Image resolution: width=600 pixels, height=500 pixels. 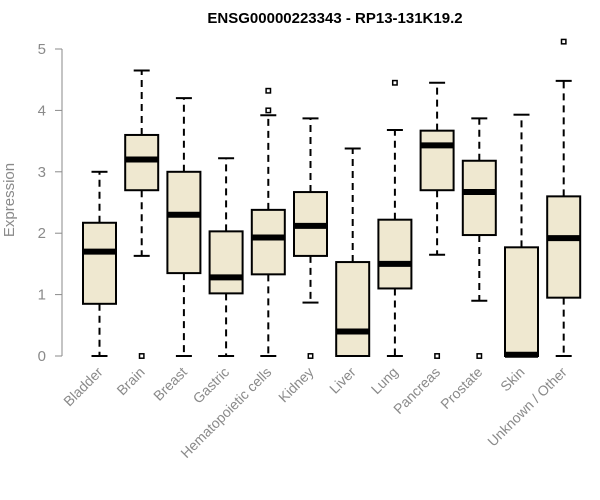 I want to click on x-tick-label: Bladder, so click(x=83, y=387).